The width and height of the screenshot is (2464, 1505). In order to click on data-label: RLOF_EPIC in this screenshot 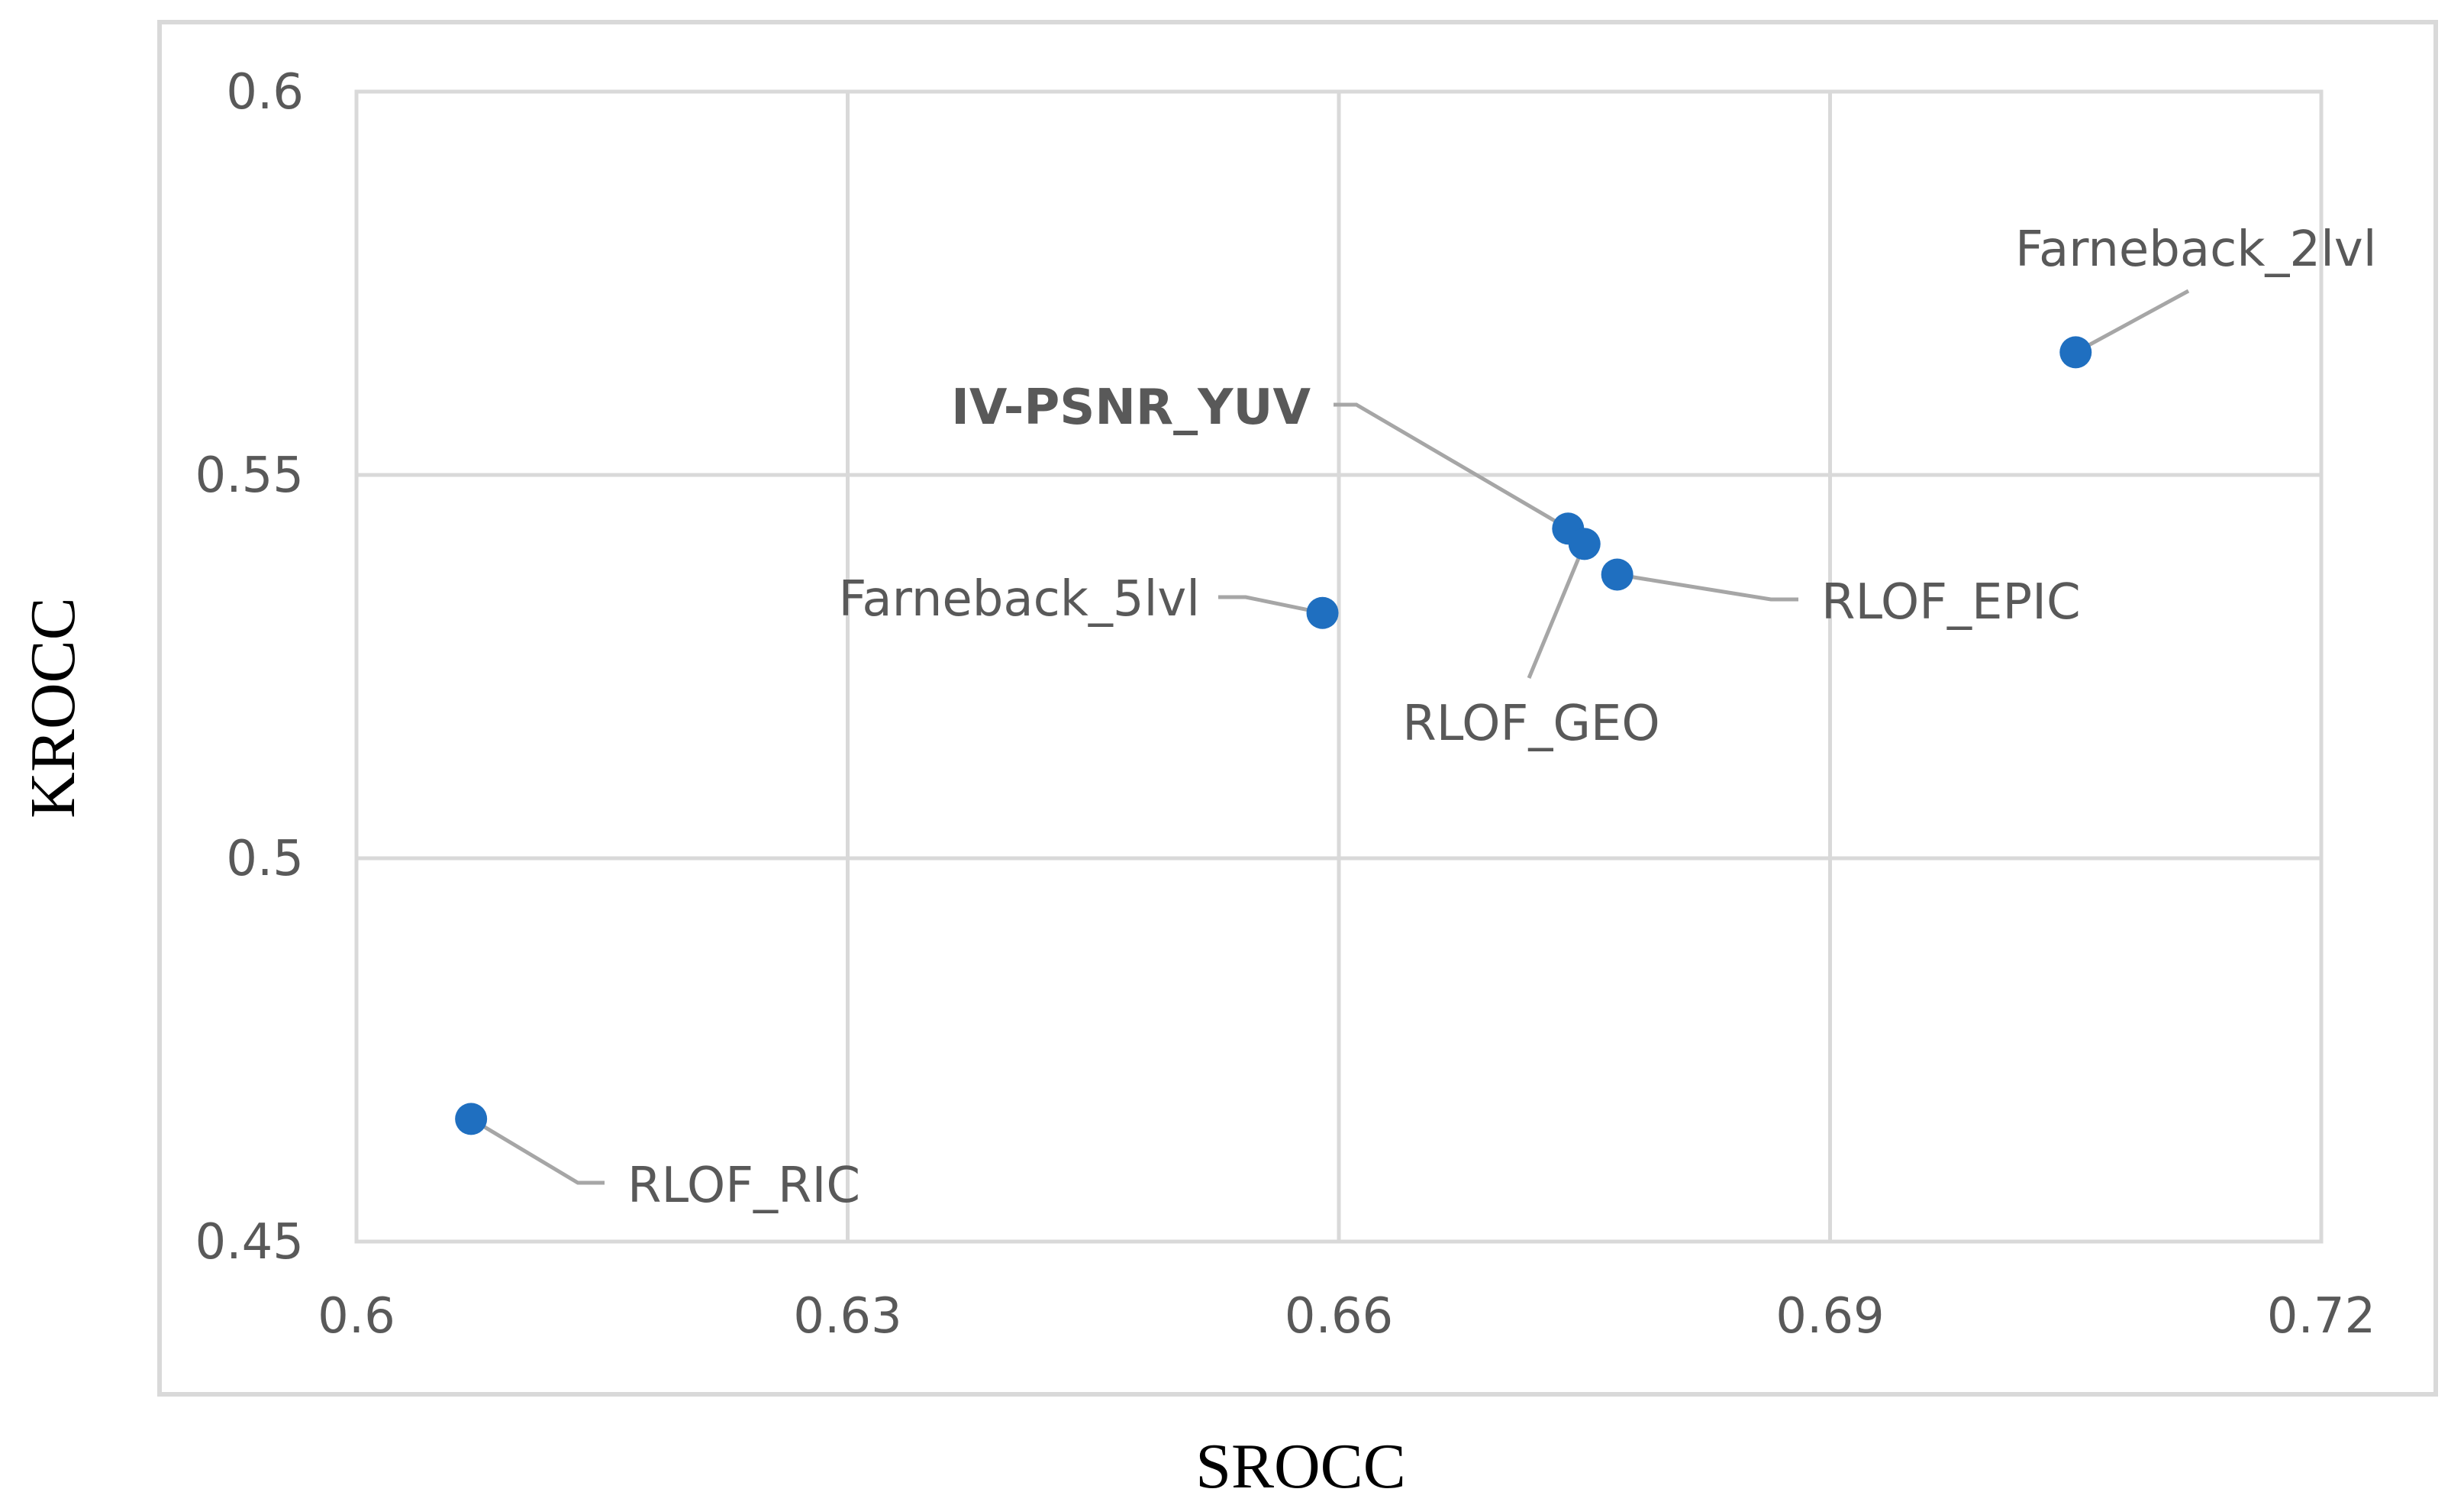, I will do `click(1951, 602)`.